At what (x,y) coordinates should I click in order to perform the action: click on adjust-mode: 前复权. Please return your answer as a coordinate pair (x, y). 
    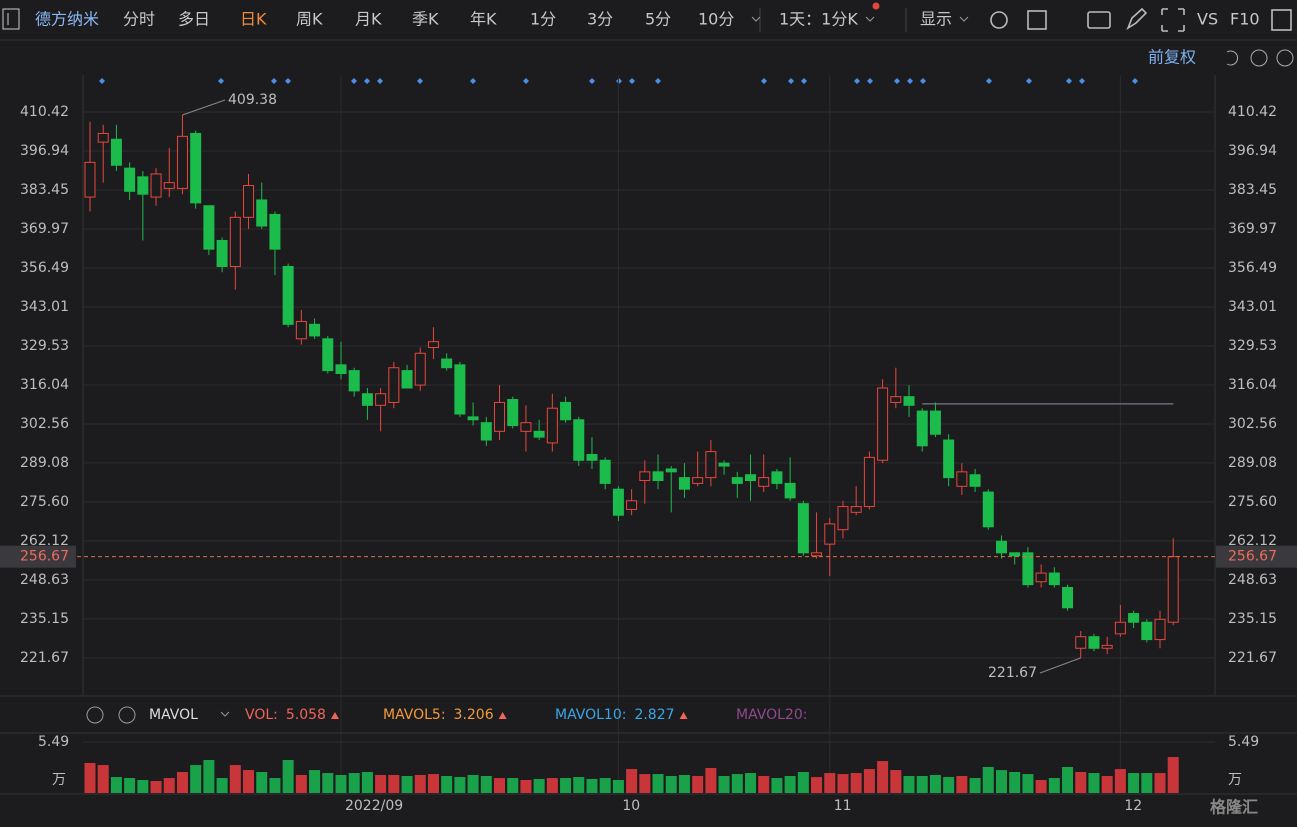
    Looking at the image, I should click on (1172, 57).